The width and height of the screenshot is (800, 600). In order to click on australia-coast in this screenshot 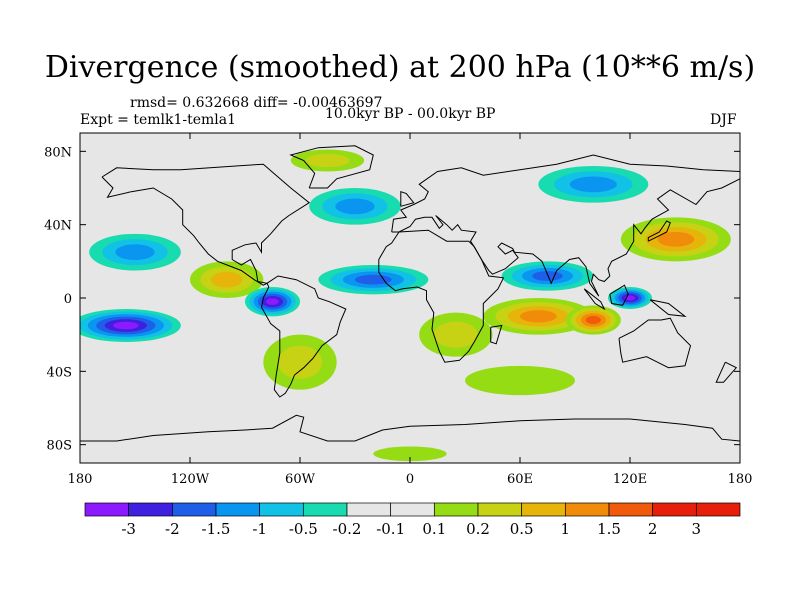, I will do `click(655, 343)`.